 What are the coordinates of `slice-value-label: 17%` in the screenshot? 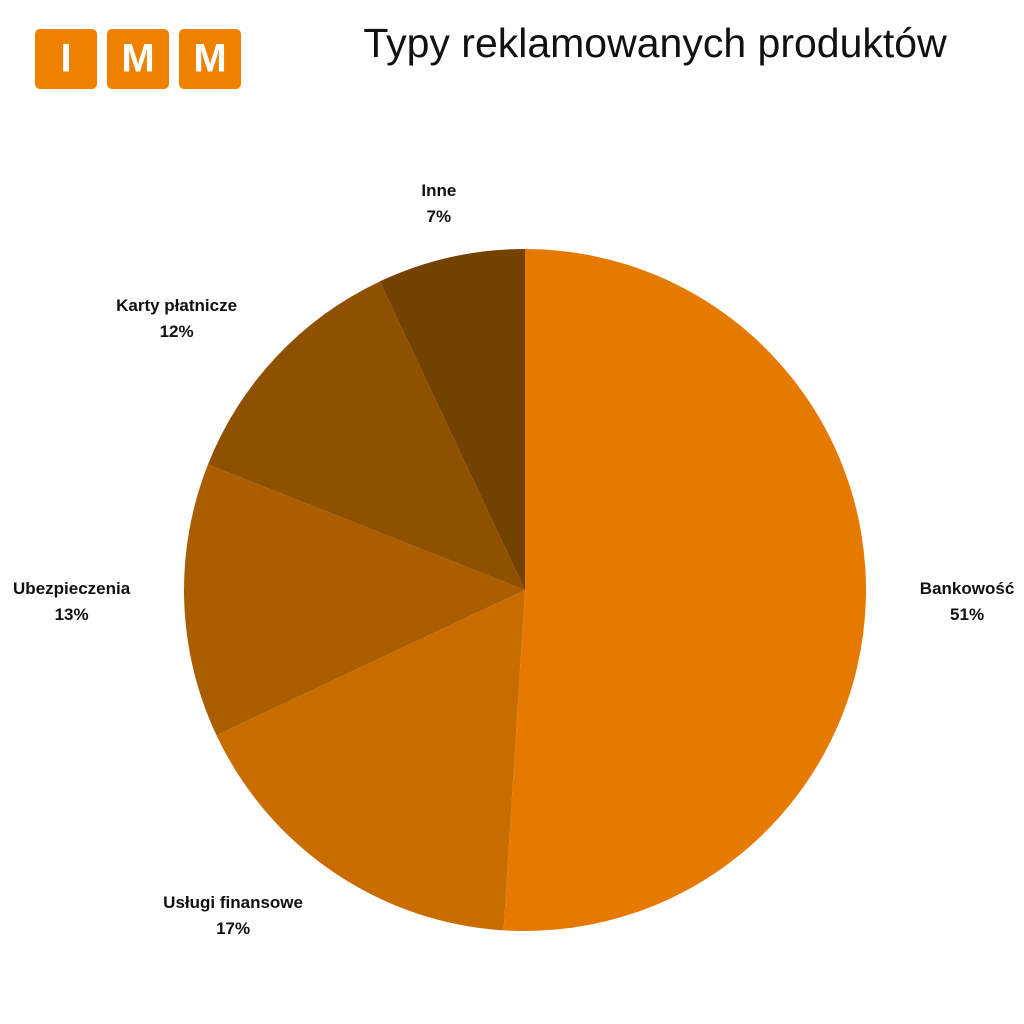 It's located at (233, 928).